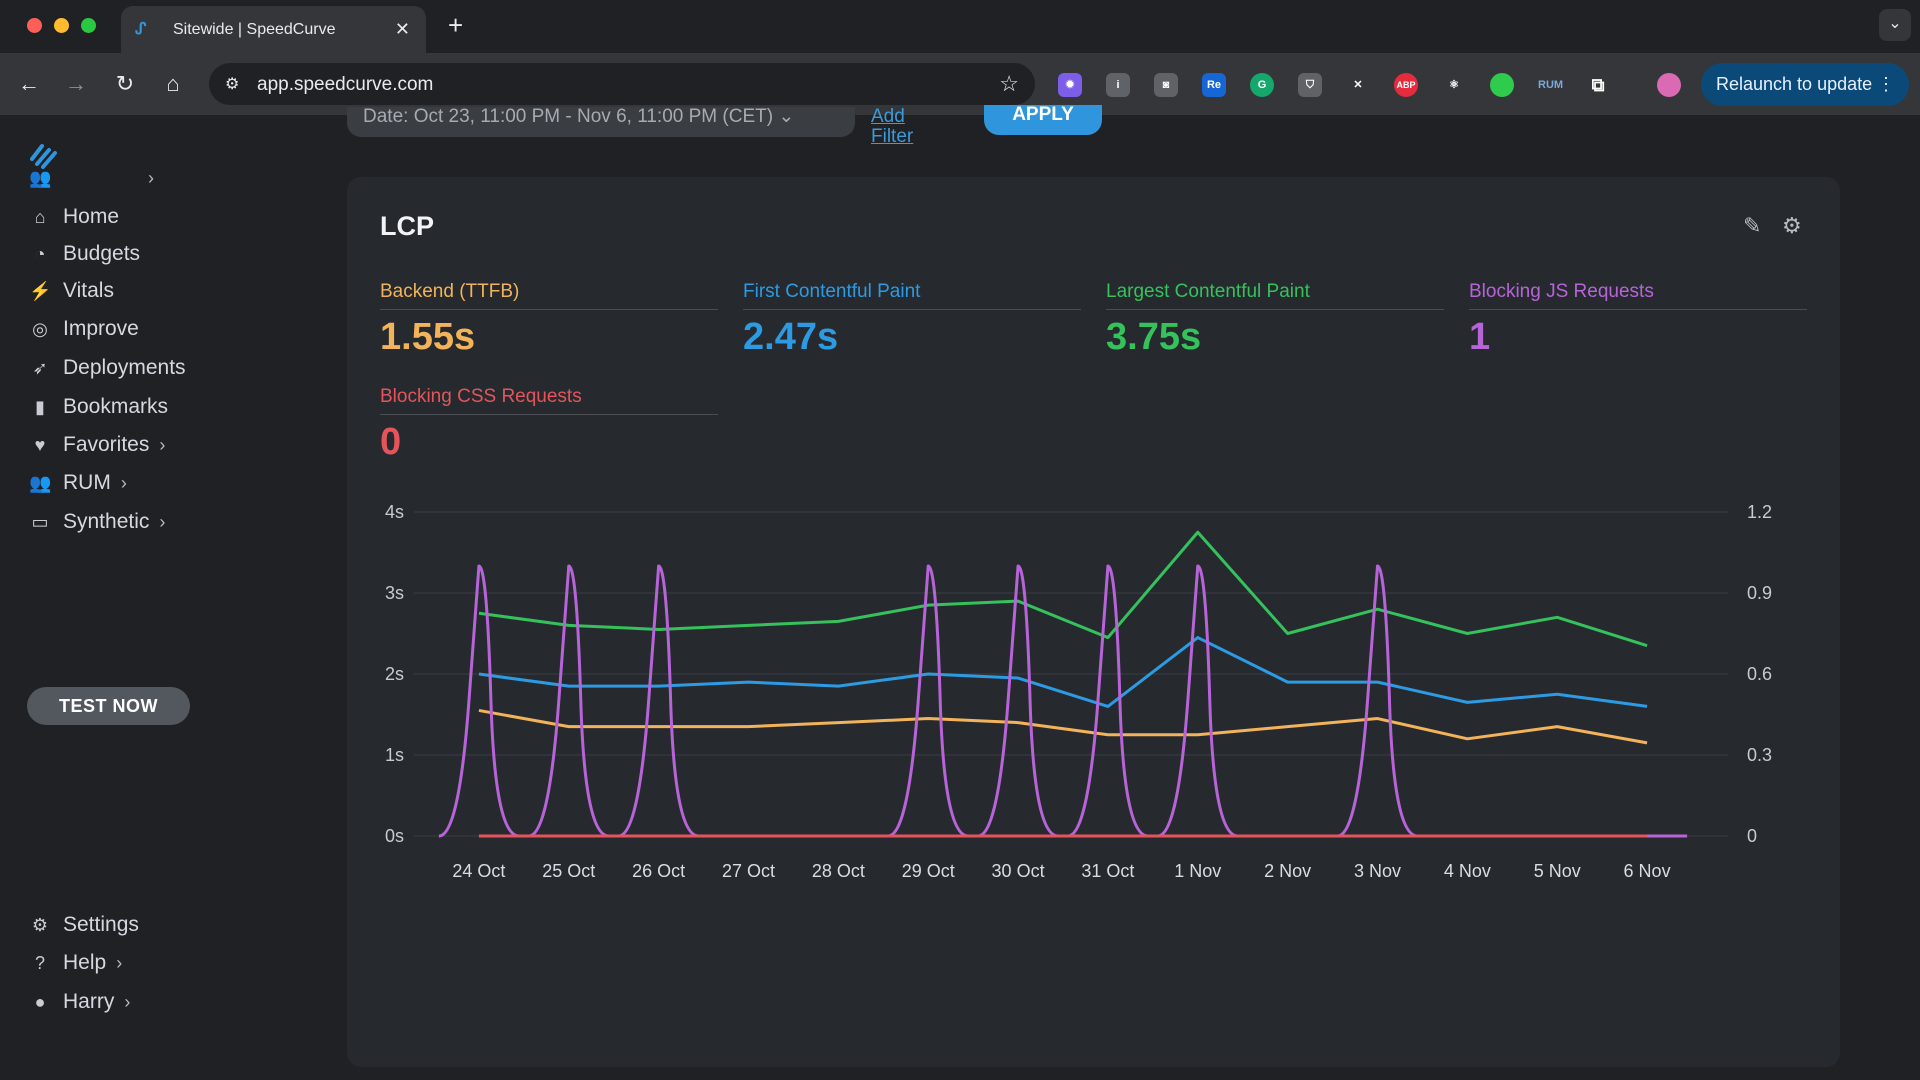 This screenshot has width=1920, height=1080. Describe the element at coordinates (106, 444) in the screenshot. I see `sidebar-item-label: Favorites` at that location.